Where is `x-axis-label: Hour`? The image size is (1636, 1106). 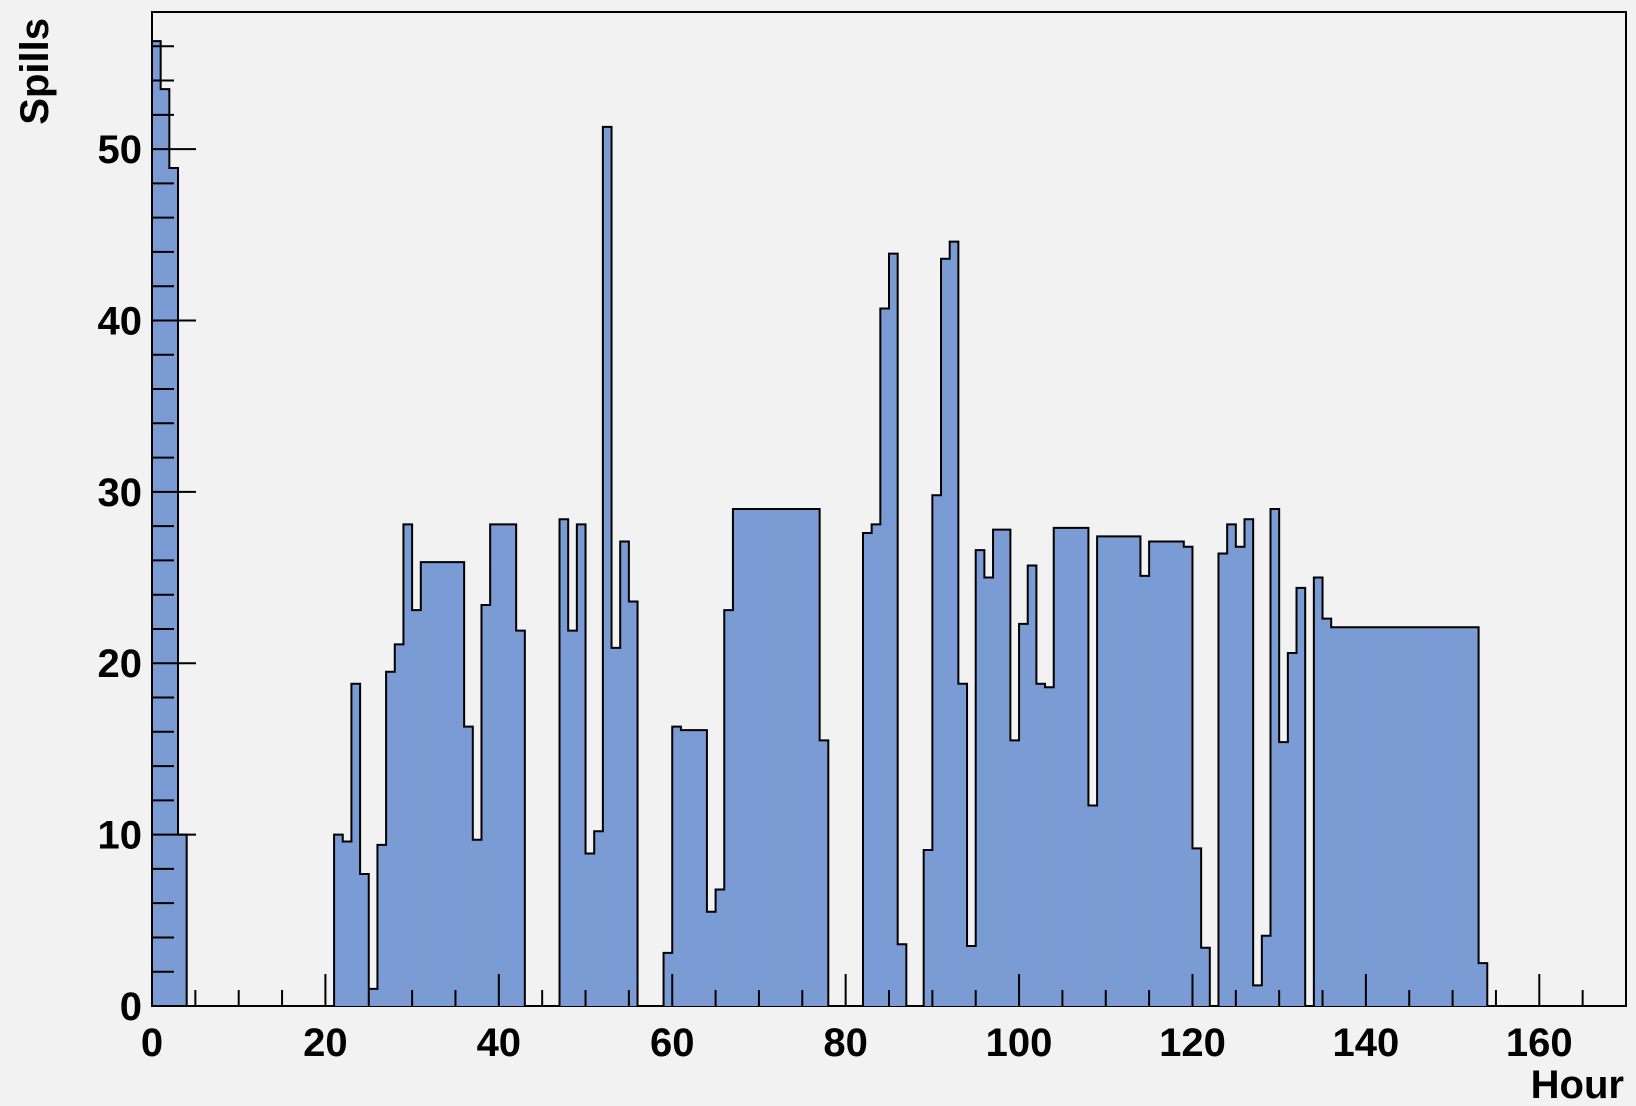 x-axis-label: Hour is located at coordinates (1577, 1084).